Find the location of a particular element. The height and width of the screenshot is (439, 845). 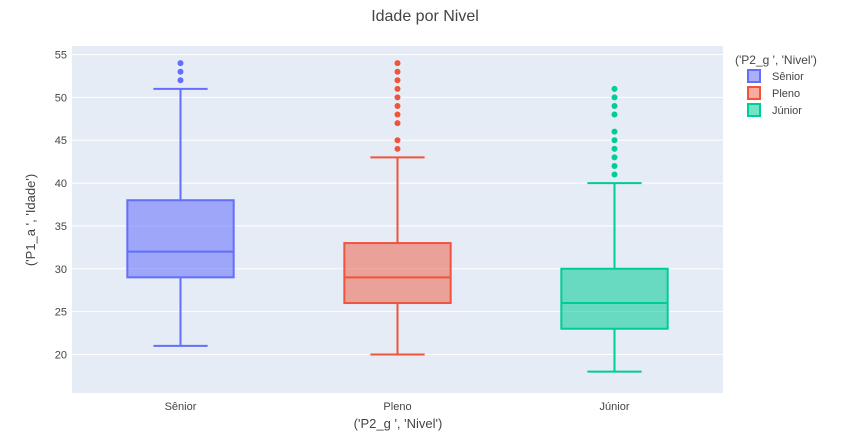

box-senior is located at coordinates (180, 203).